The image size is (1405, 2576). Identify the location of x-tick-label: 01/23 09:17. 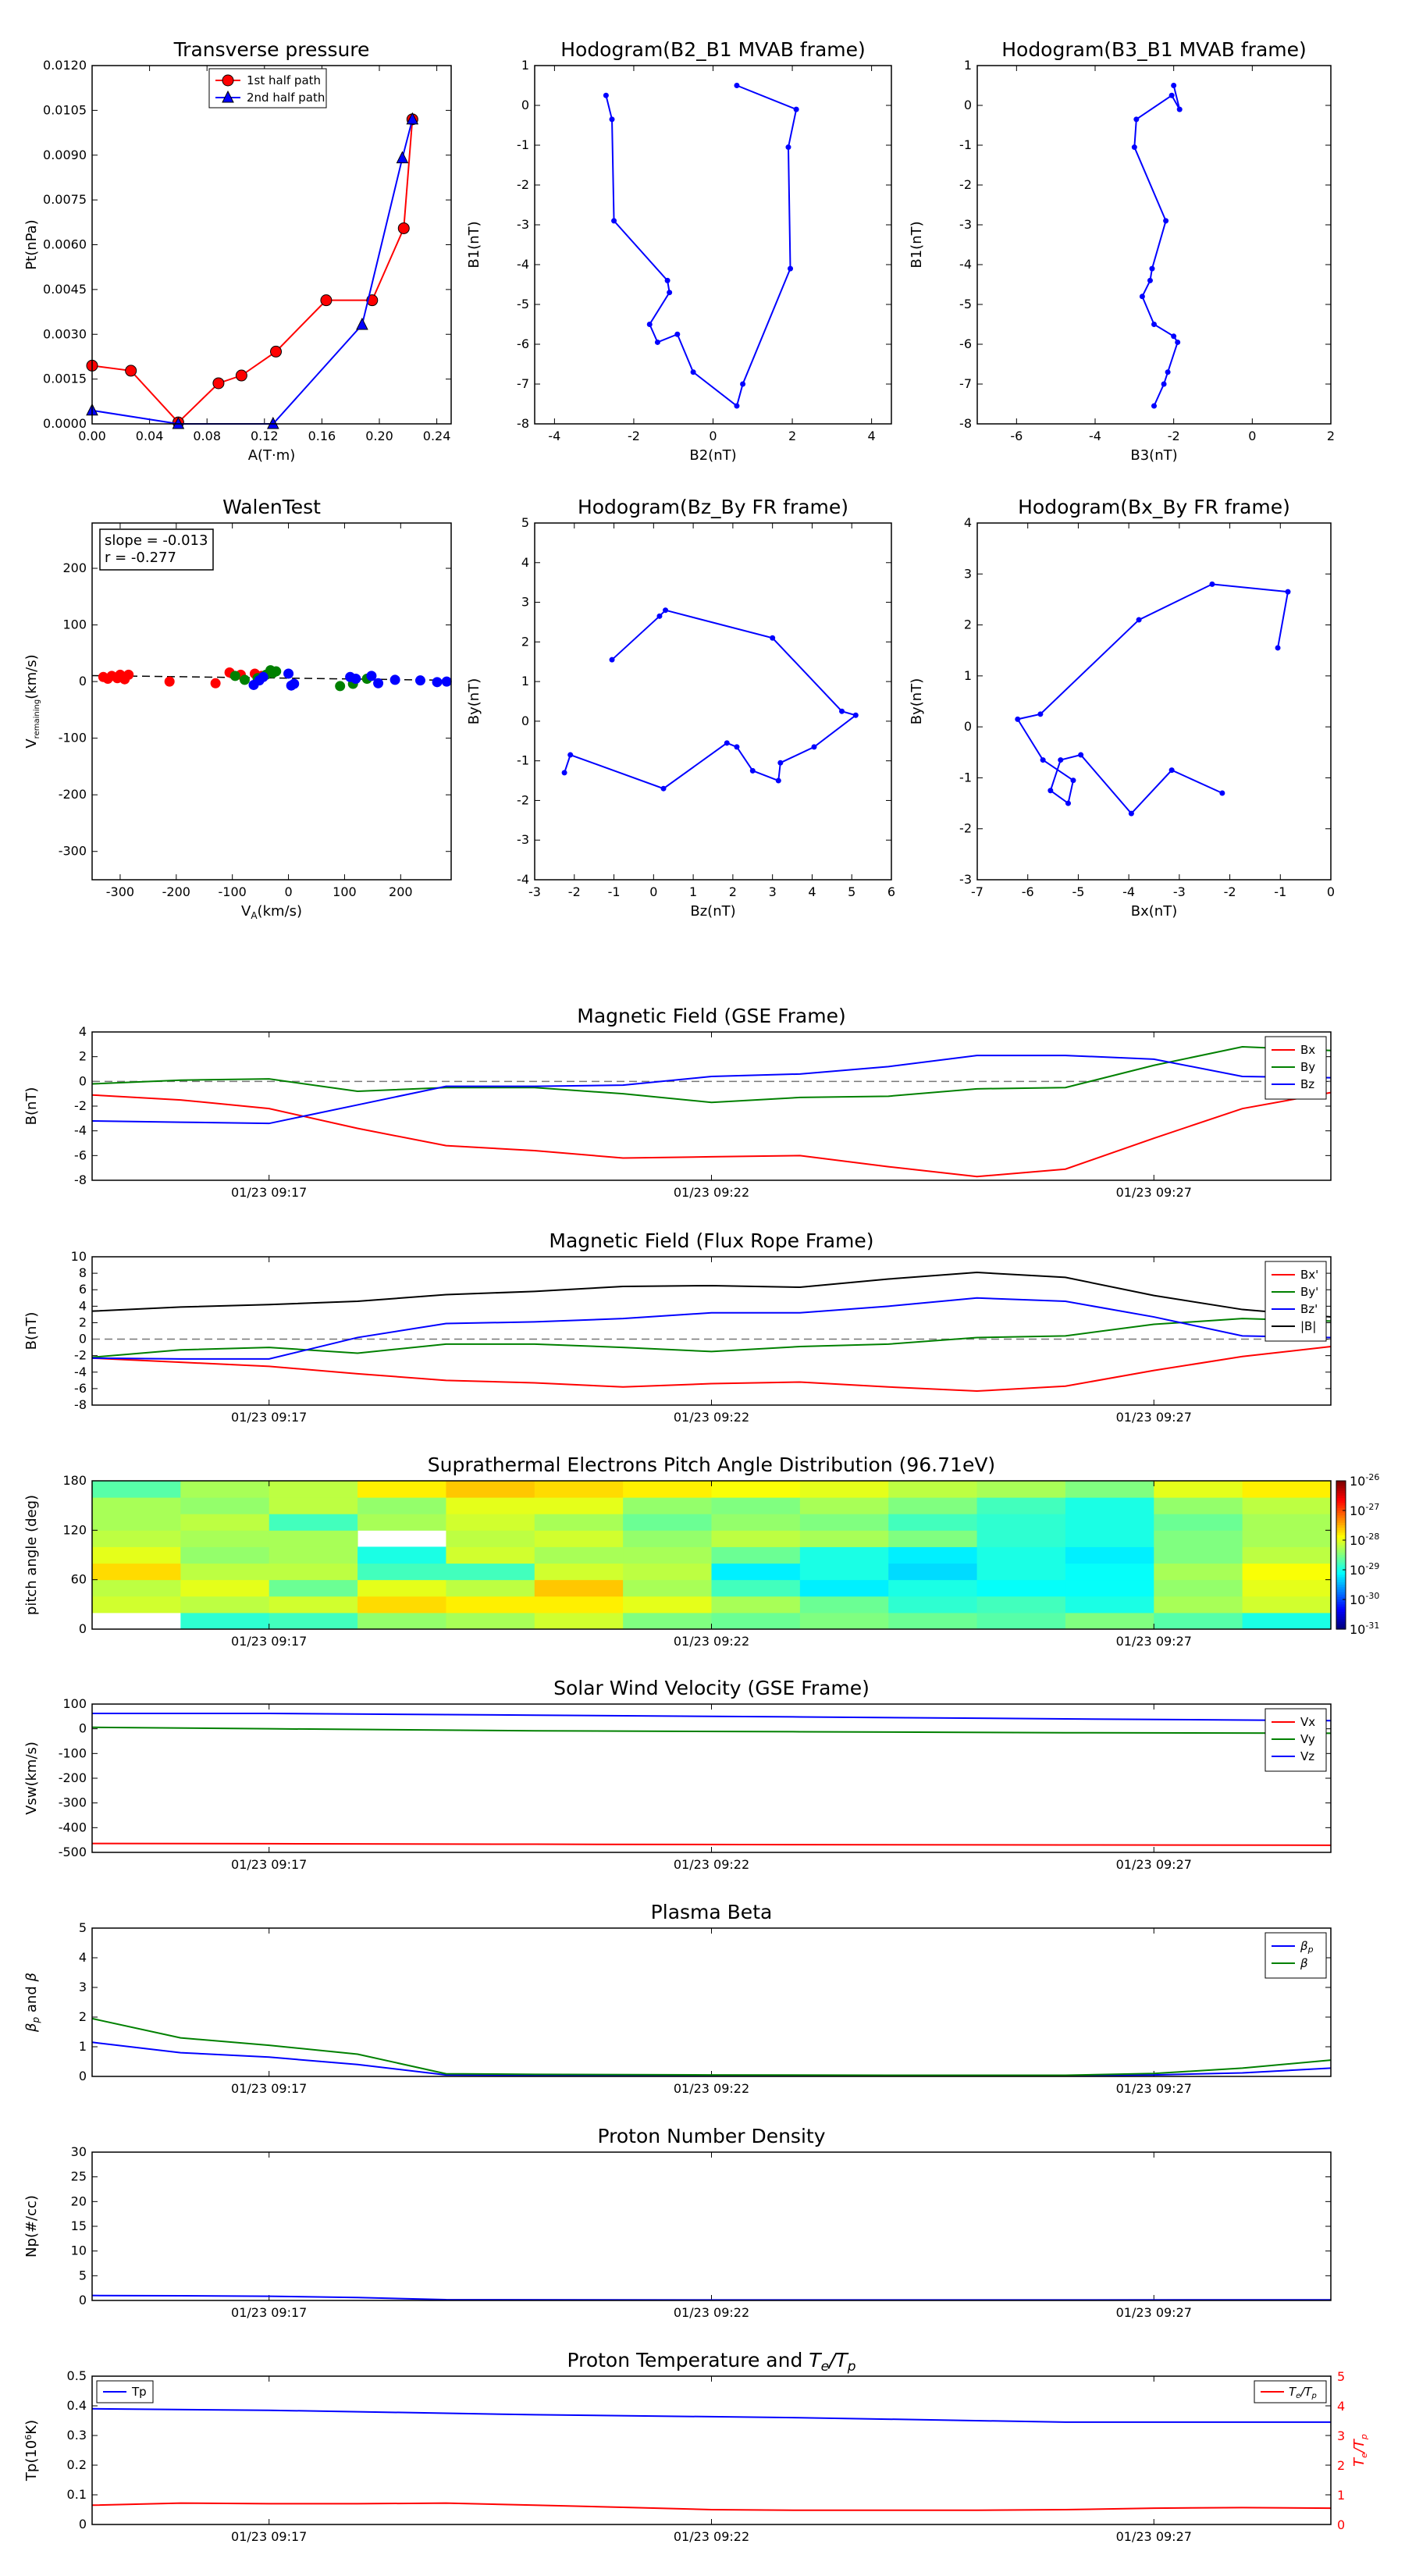
(269, 2088).